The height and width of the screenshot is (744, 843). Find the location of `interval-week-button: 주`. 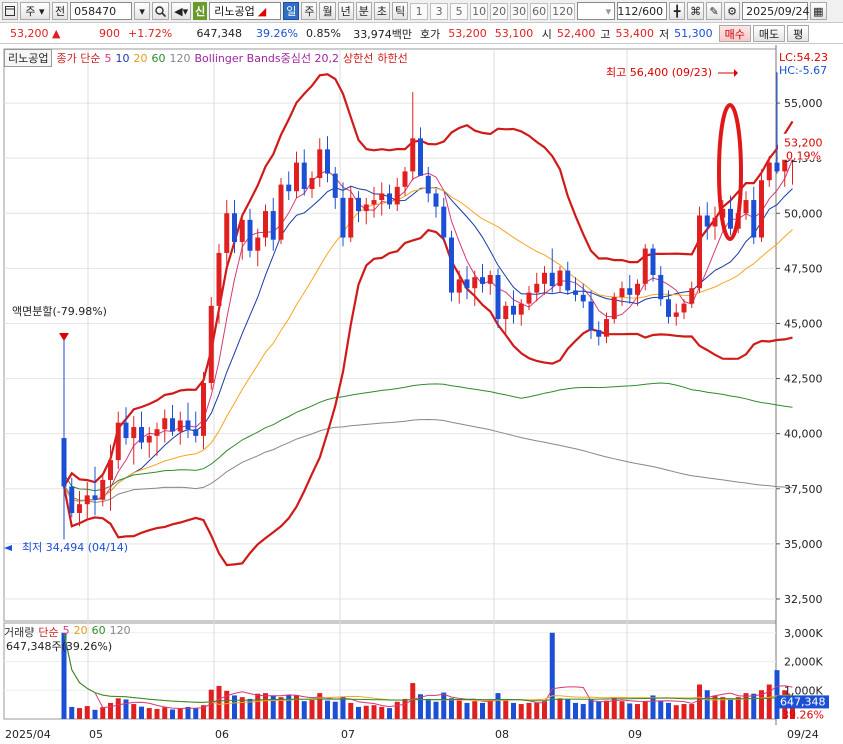

interval-week-button: 주 is located at coordinates (309, 11).